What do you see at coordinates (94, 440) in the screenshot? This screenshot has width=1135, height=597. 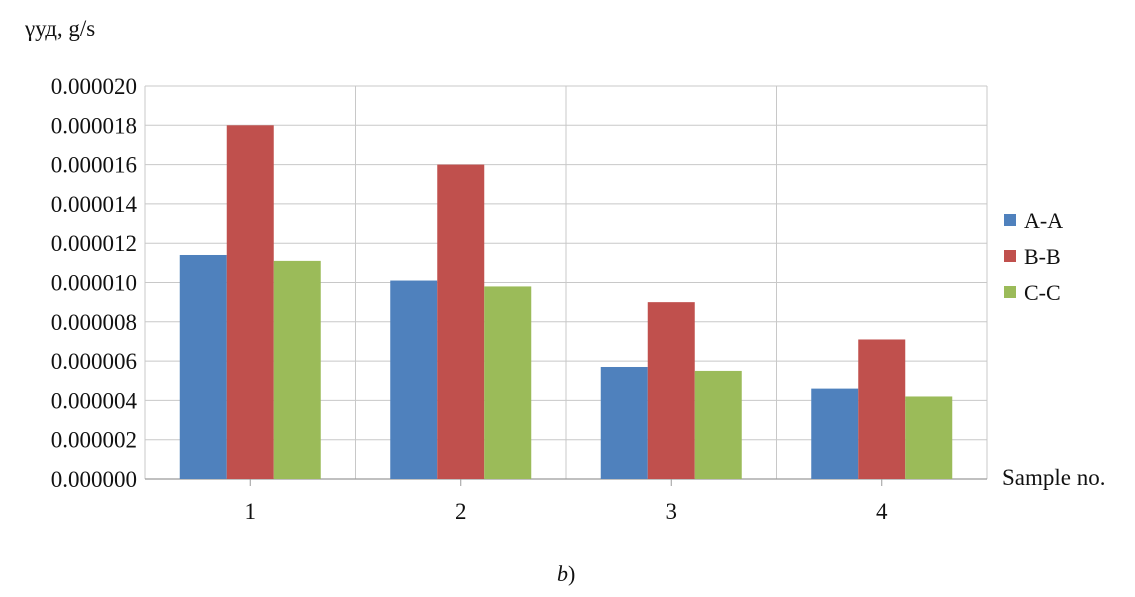 I see `y-tick-label: 0.000002` at bounding box center [94, 440].